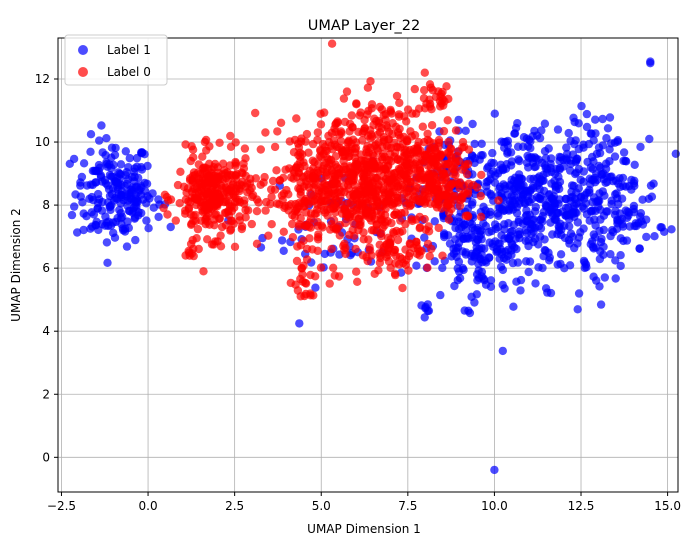 Image resolution: width=686 pixels, height=547 pixels. I want to click on legend: Label 1 Label 0, so click(116, 60).